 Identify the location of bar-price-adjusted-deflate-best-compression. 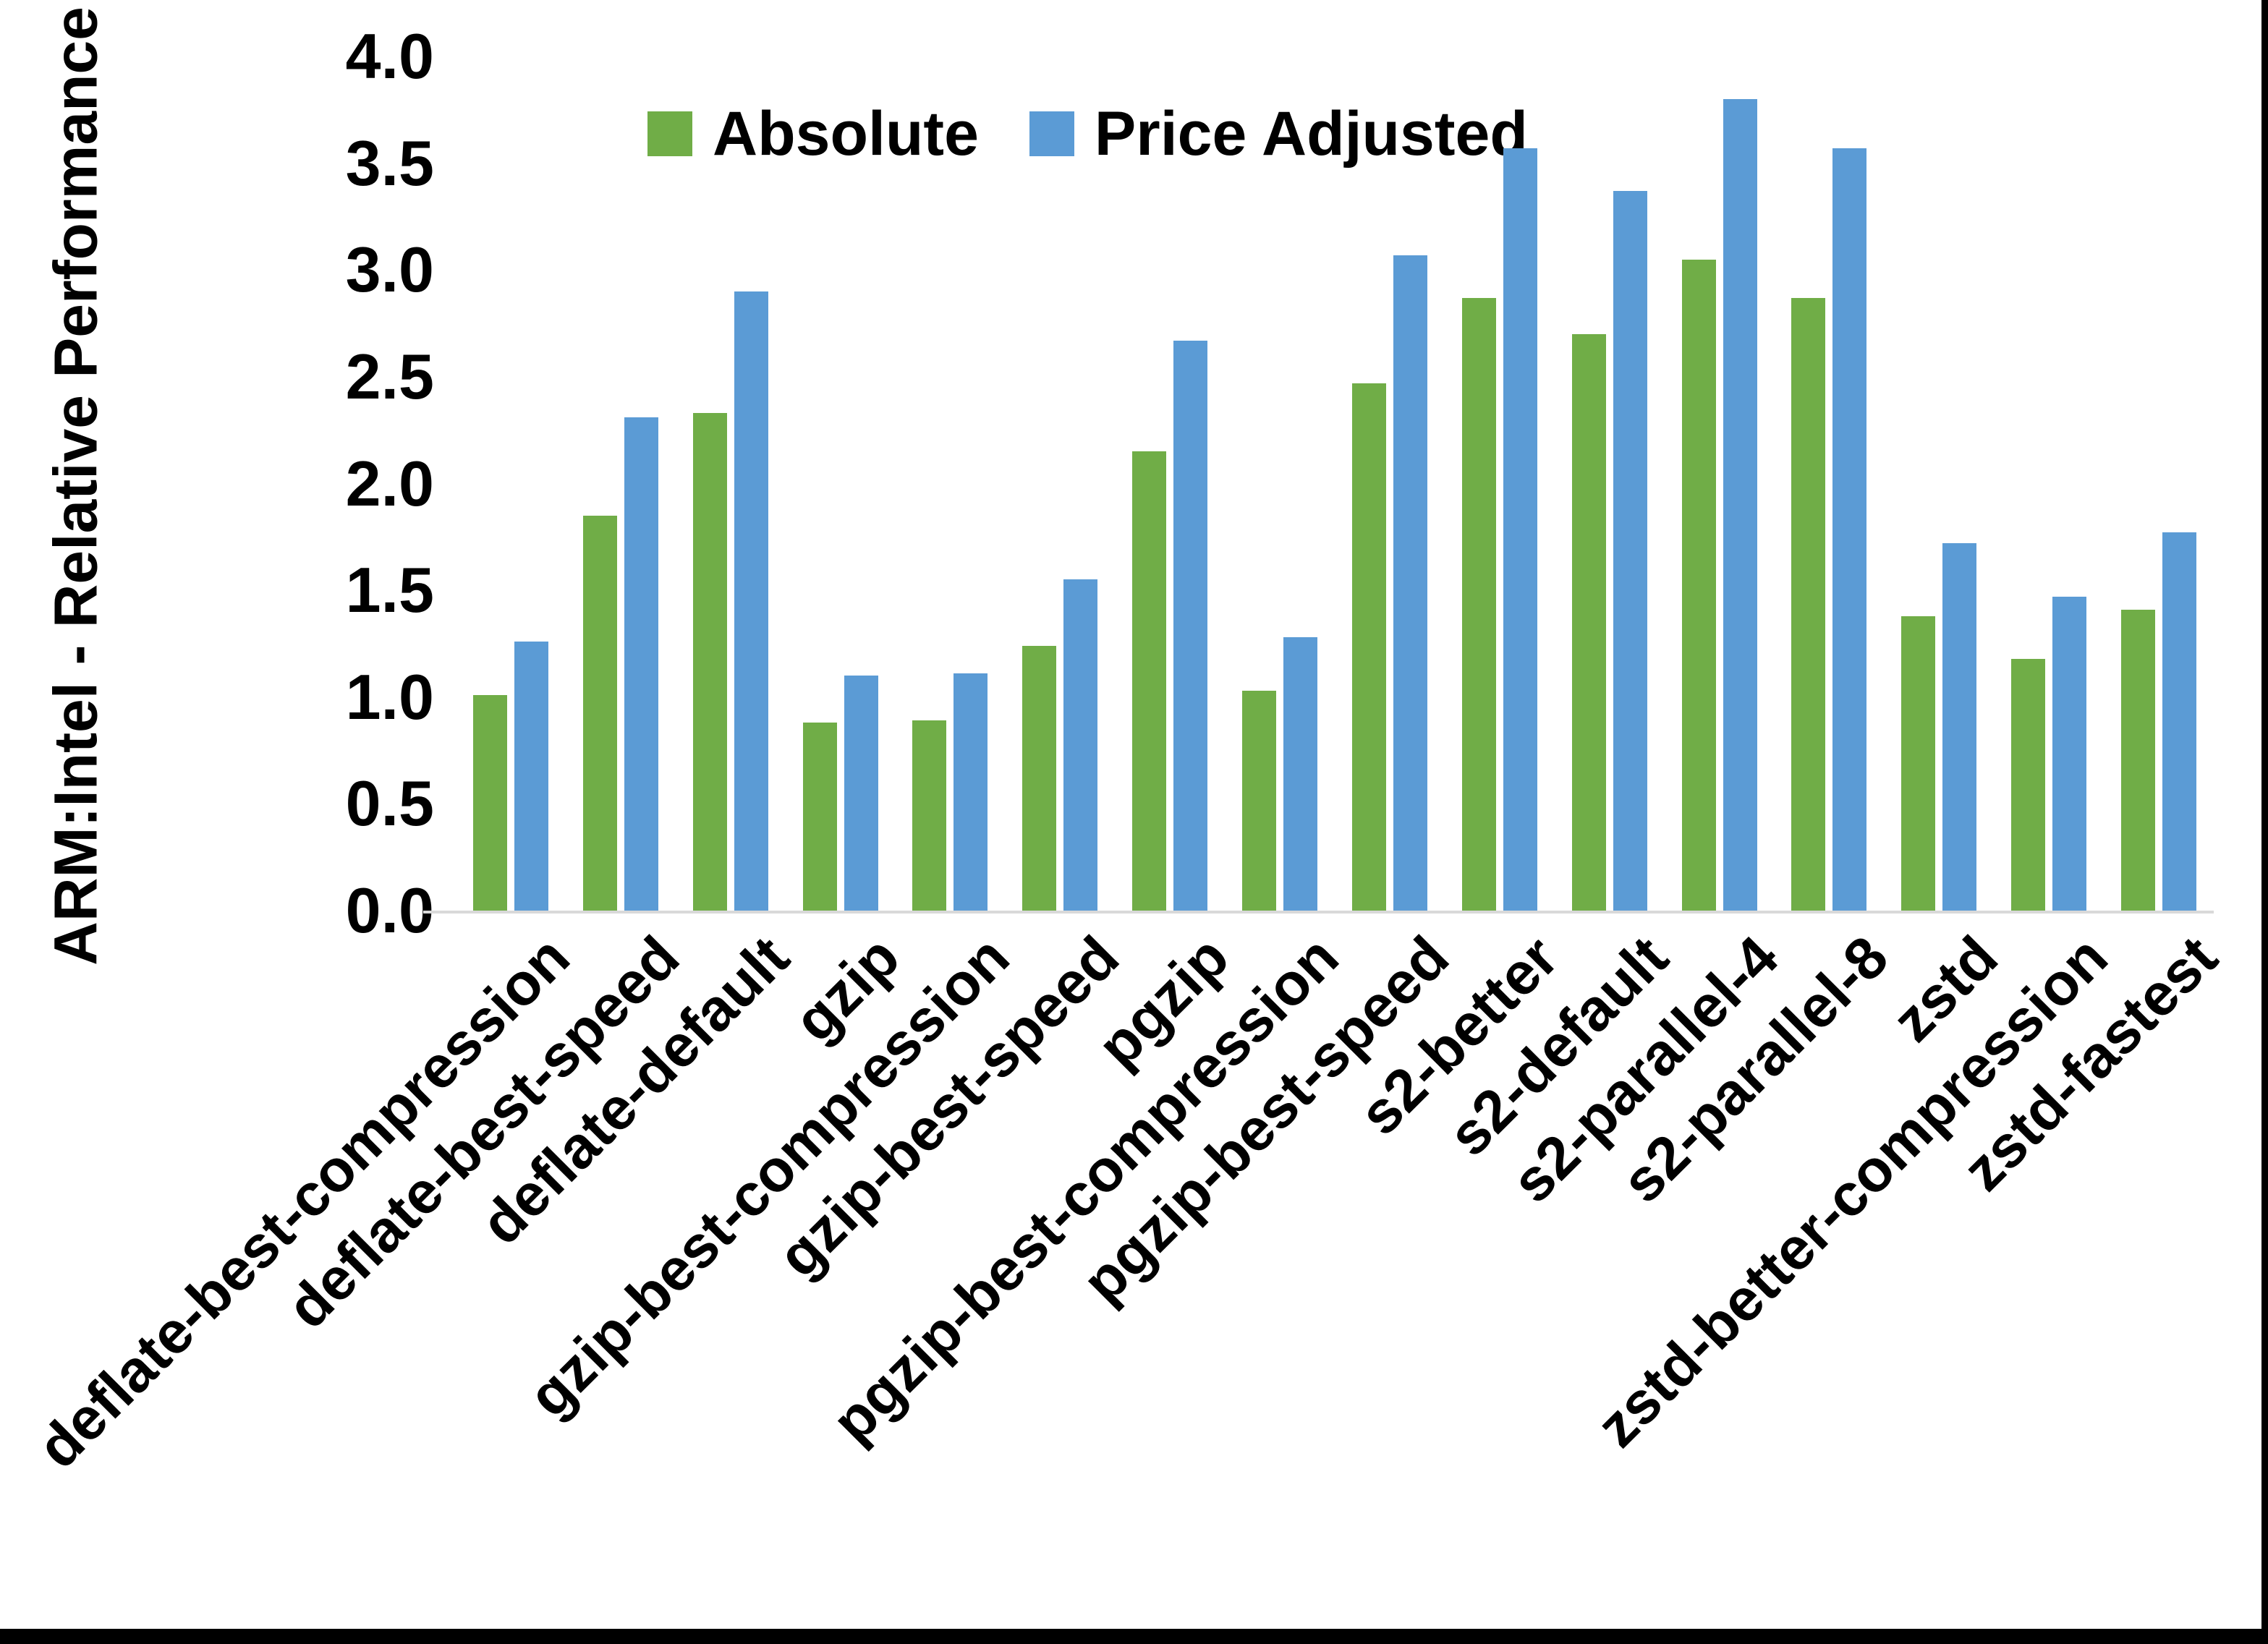
(531, 776).